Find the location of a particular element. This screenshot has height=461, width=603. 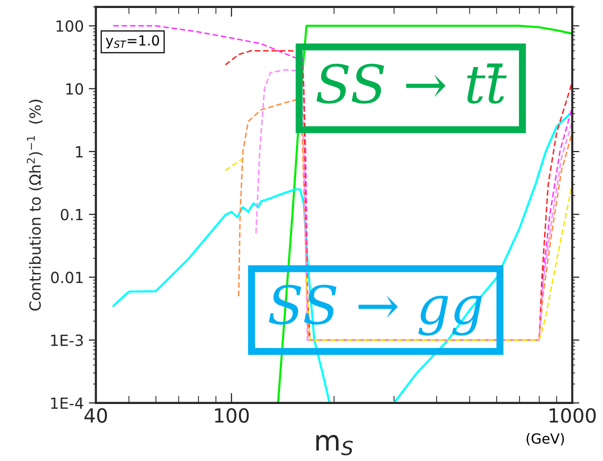

x-axis-title: m$_{S}$ is located at coordinates (334, 445).